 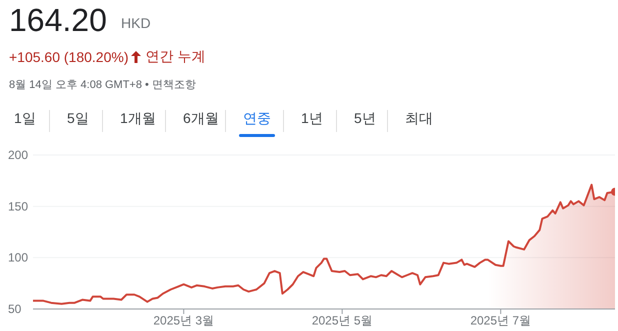 I want to click on text: 연중, so click(x=257, y=119).